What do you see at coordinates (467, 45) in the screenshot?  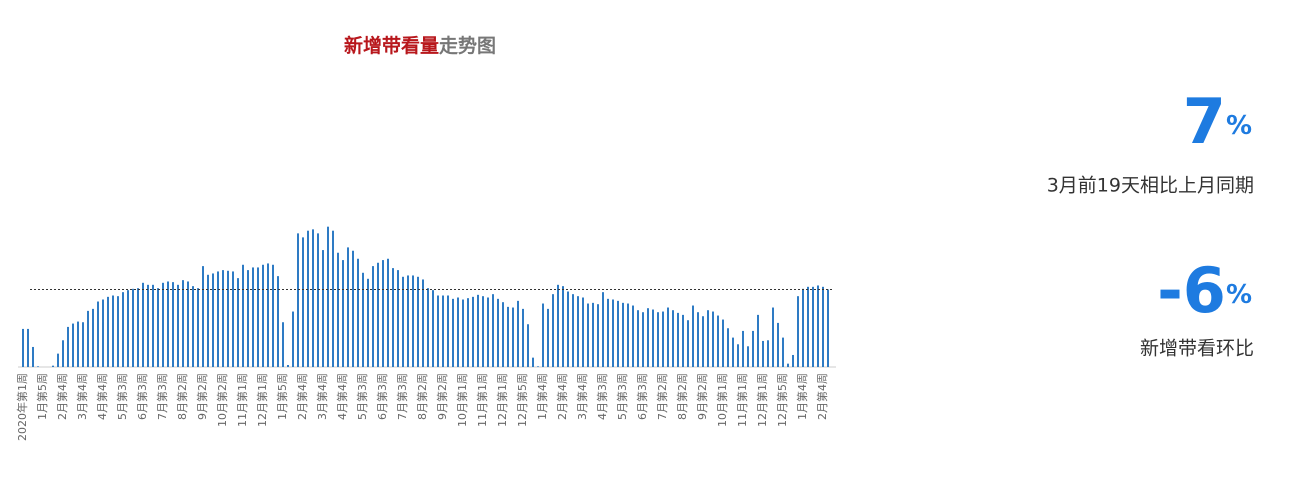 I see `title-rest: 走势图` at bounding box center [467, 45].